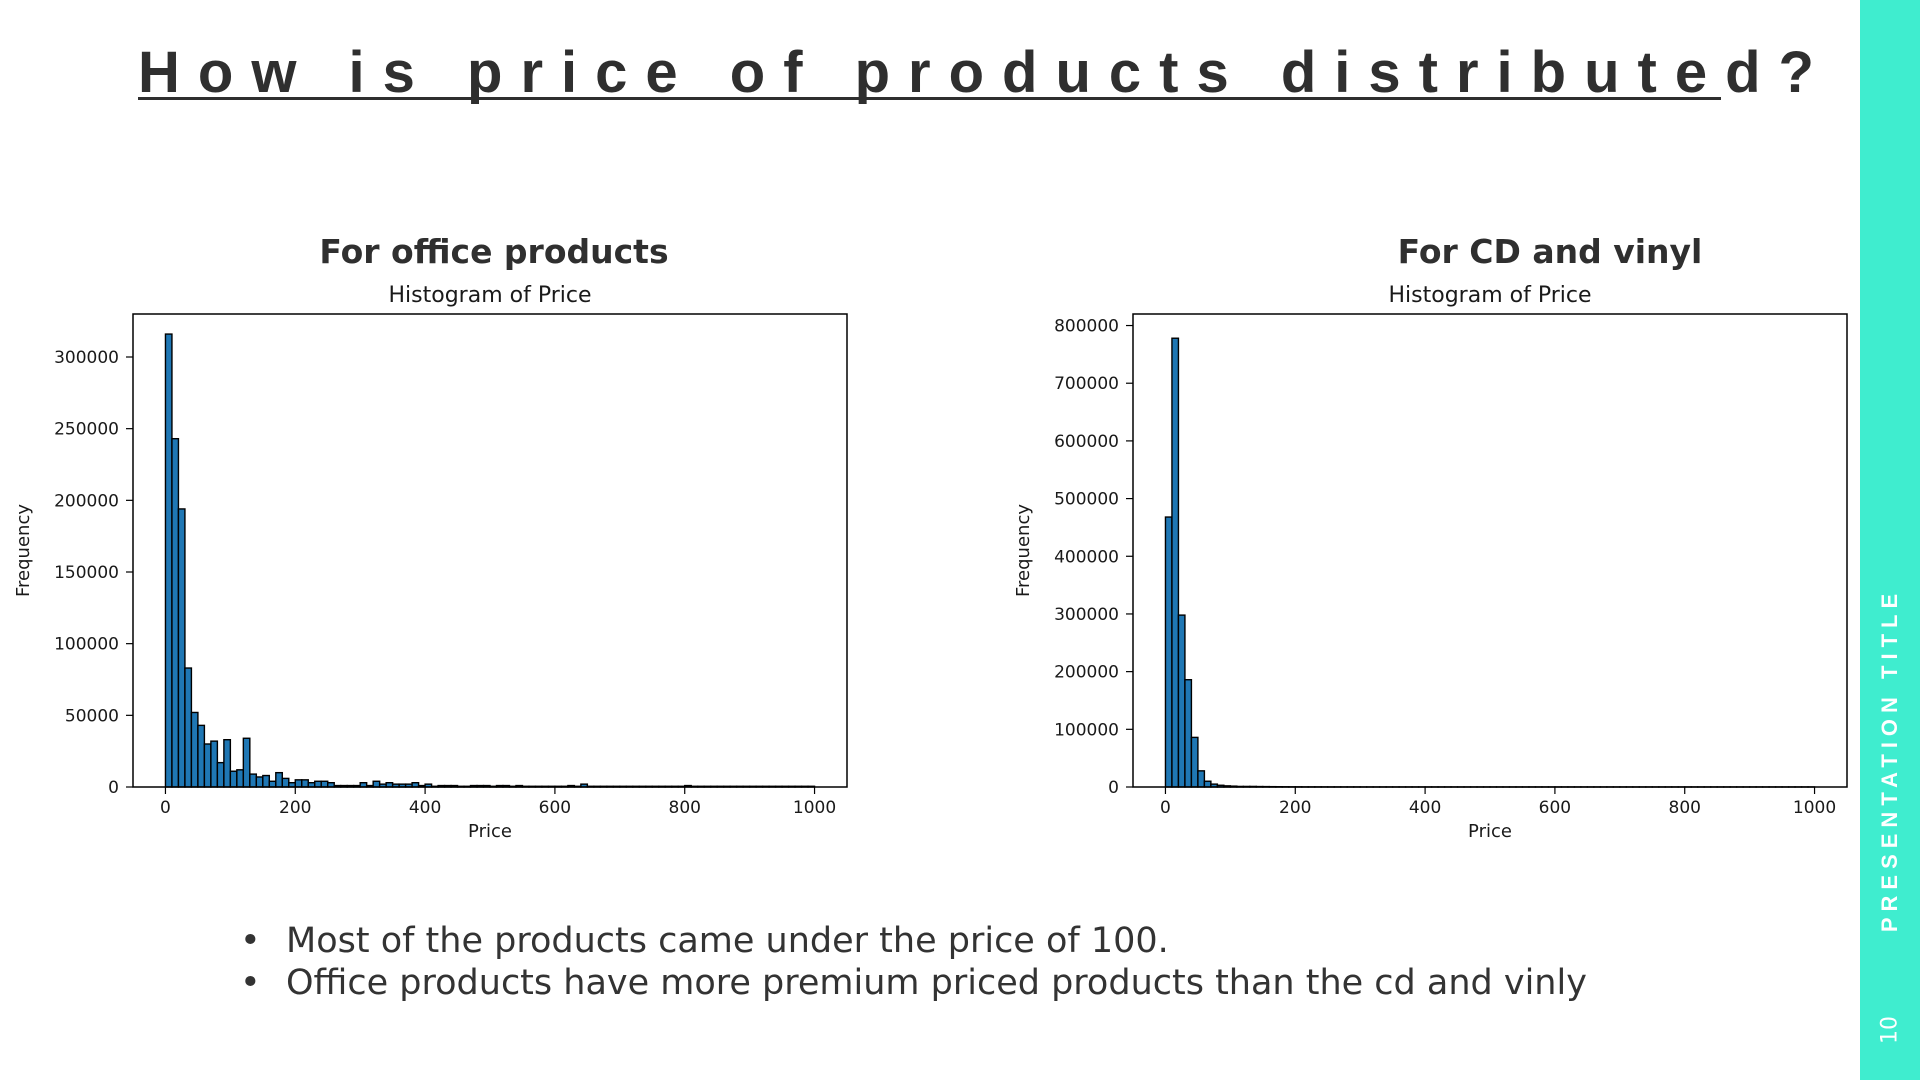 The image size is (1920, 1080). What do you see at coordinates (1086, 557) in the screenshot?
I see `y-tick-label: 400000` at bounding box center [1086, 557].